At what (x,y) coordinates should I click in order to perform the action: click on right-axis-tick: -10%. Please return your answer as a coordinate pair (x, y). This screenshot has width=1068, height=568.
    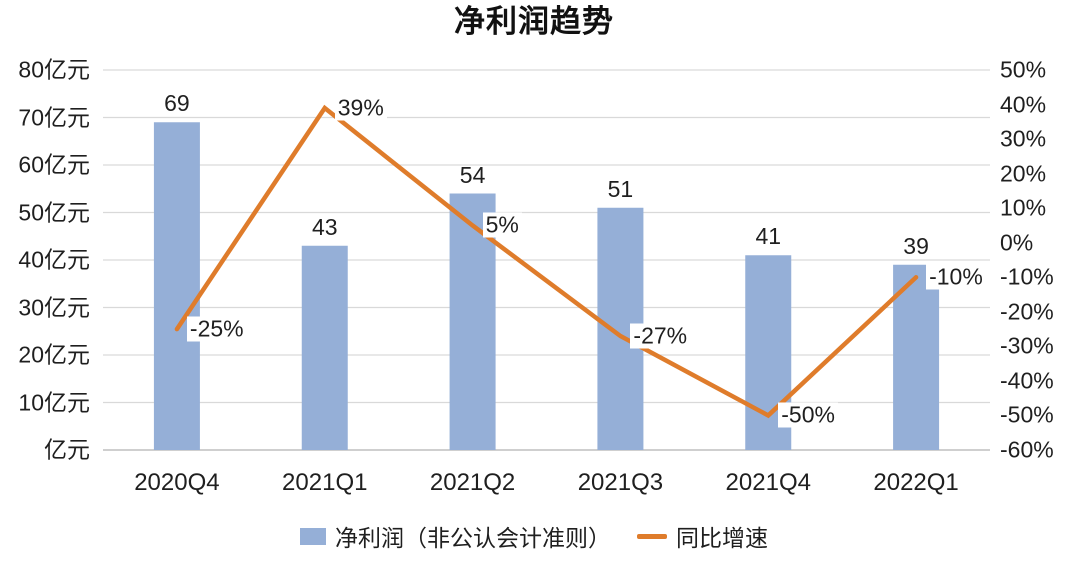
    Looking at the image, I should click on (1027, 276).